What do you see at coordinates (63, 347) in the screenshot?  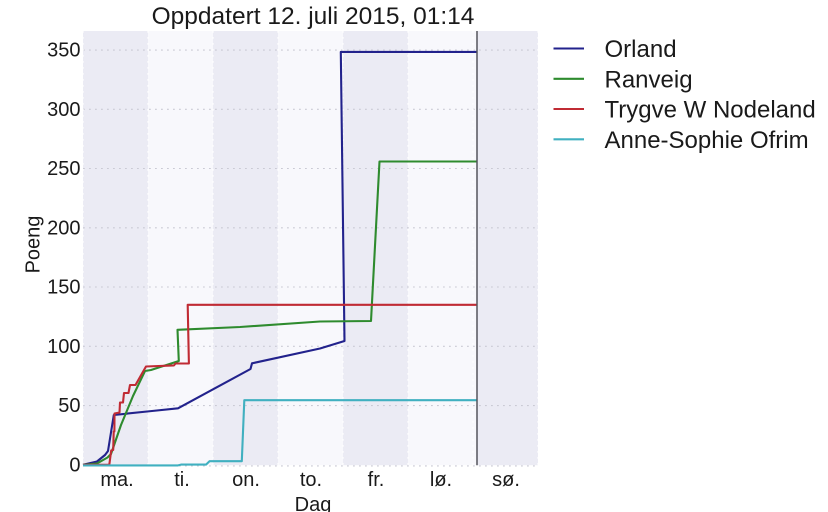 I see `svg-text: 100` at bounding box center [63, 347].